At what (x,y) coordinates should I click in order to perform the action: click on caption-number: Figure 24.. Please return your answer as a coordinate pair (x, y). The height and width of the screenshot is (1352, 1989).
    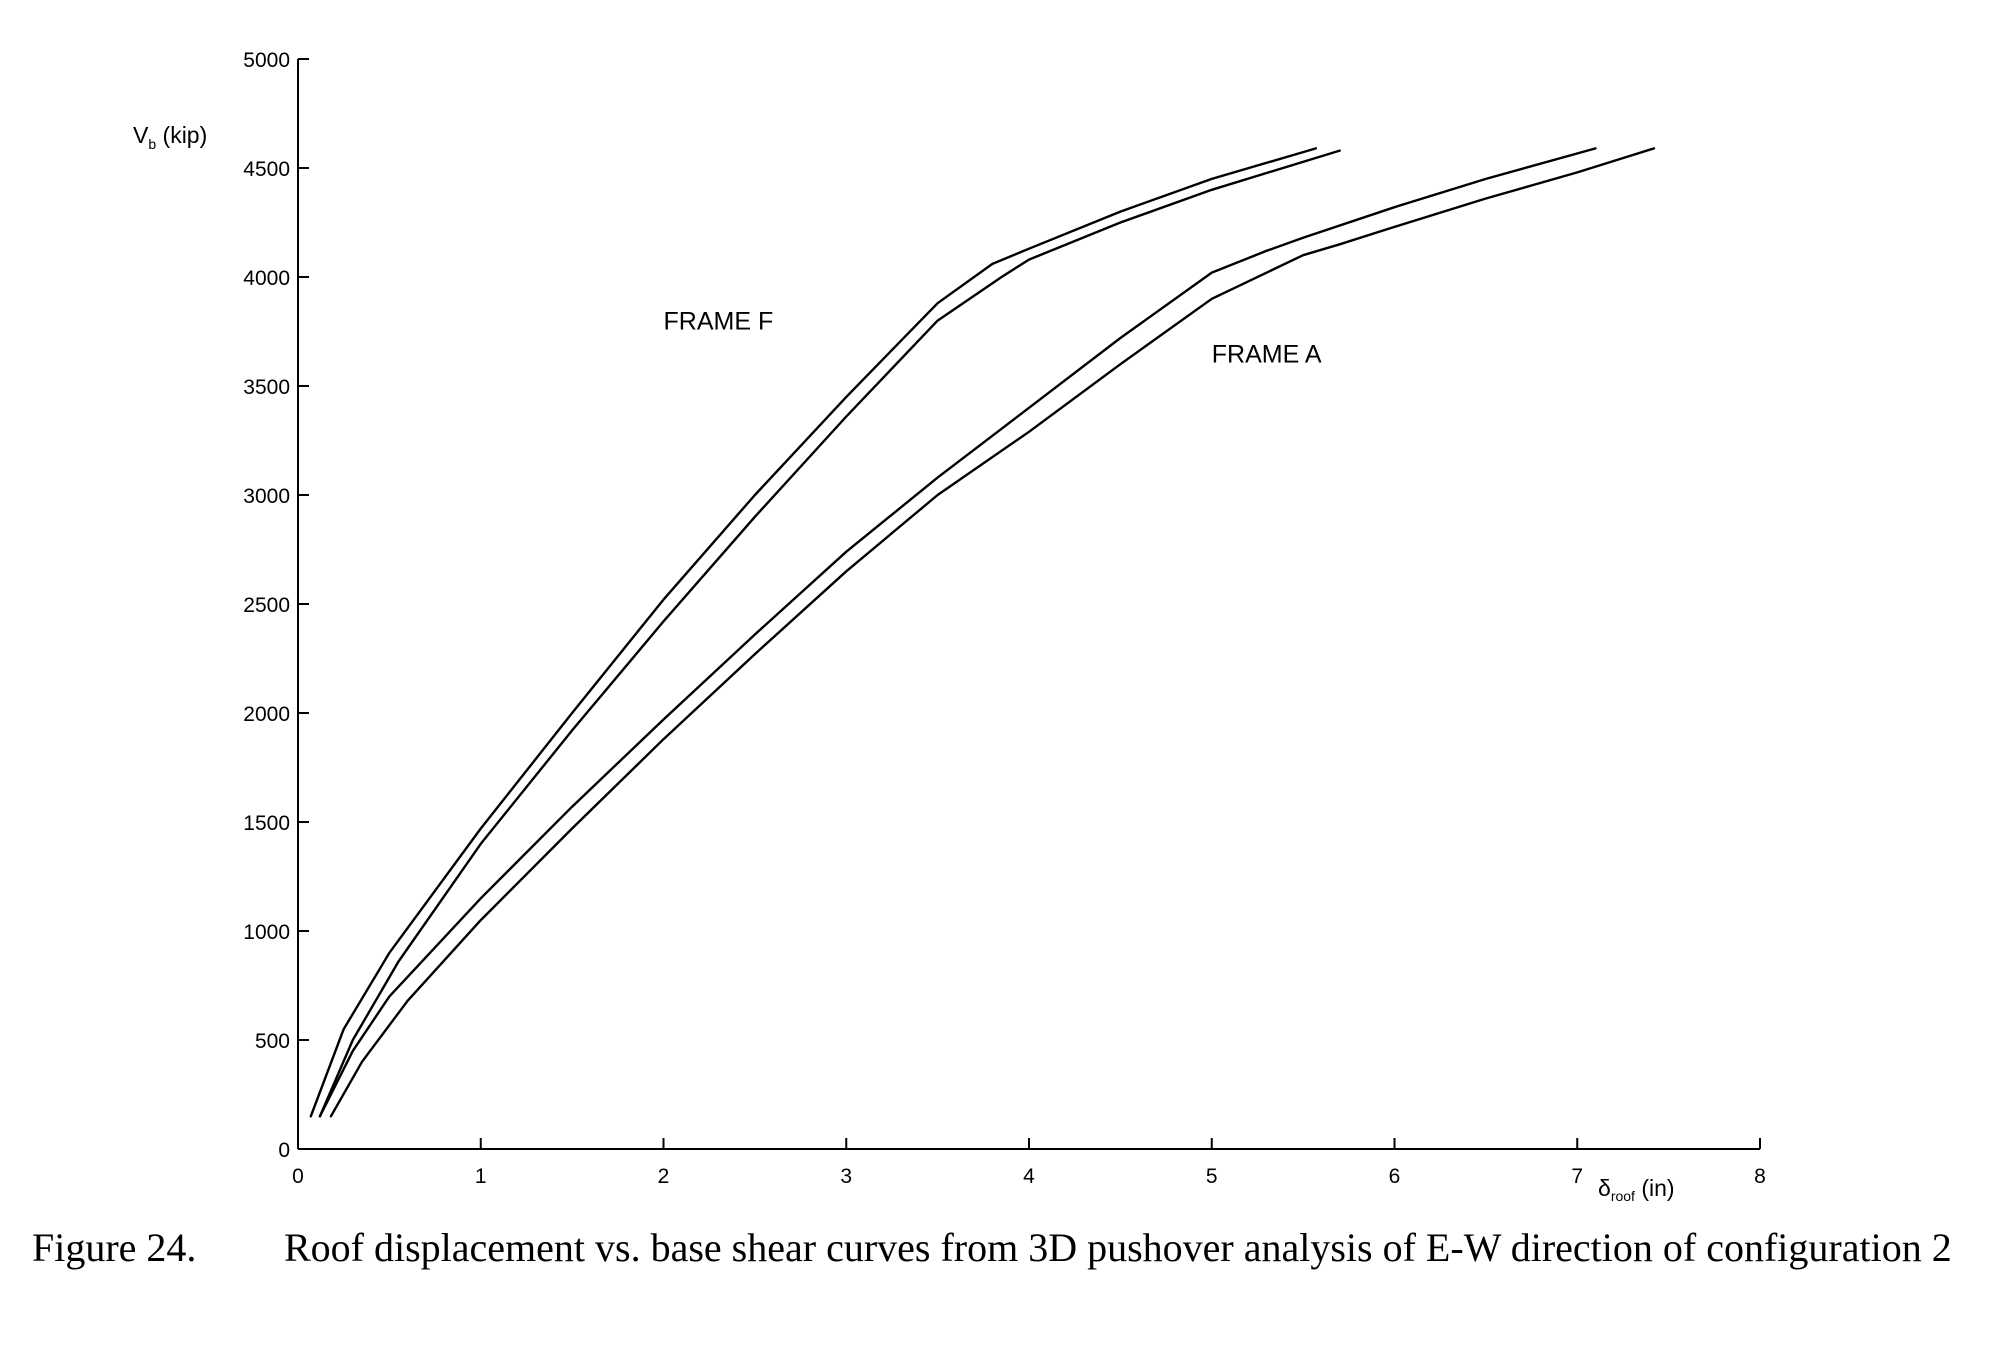
    Looking at the image, I should click on (114, 1247).